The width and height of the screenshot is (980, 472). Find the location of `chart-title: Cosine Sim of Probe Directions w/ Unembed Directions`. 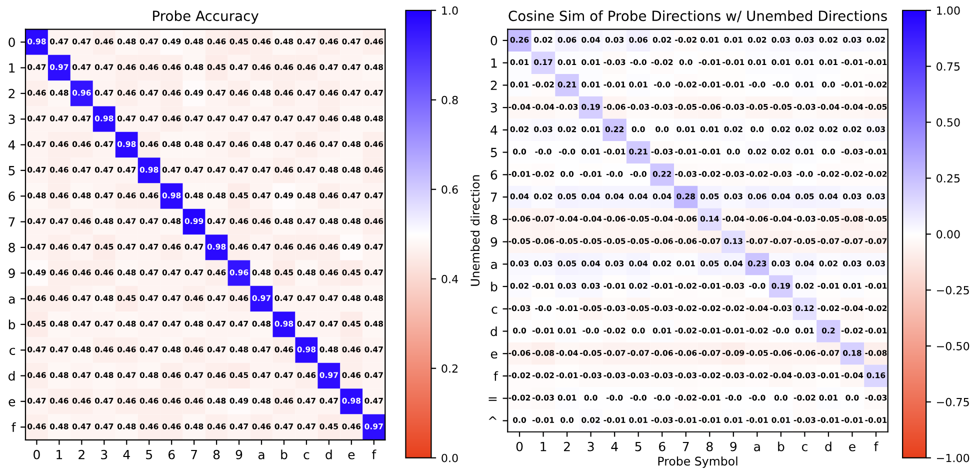

chart-title: Cosine Sim of Probe Directions w/ Unembed Directions is located at coordinates (697, 16).